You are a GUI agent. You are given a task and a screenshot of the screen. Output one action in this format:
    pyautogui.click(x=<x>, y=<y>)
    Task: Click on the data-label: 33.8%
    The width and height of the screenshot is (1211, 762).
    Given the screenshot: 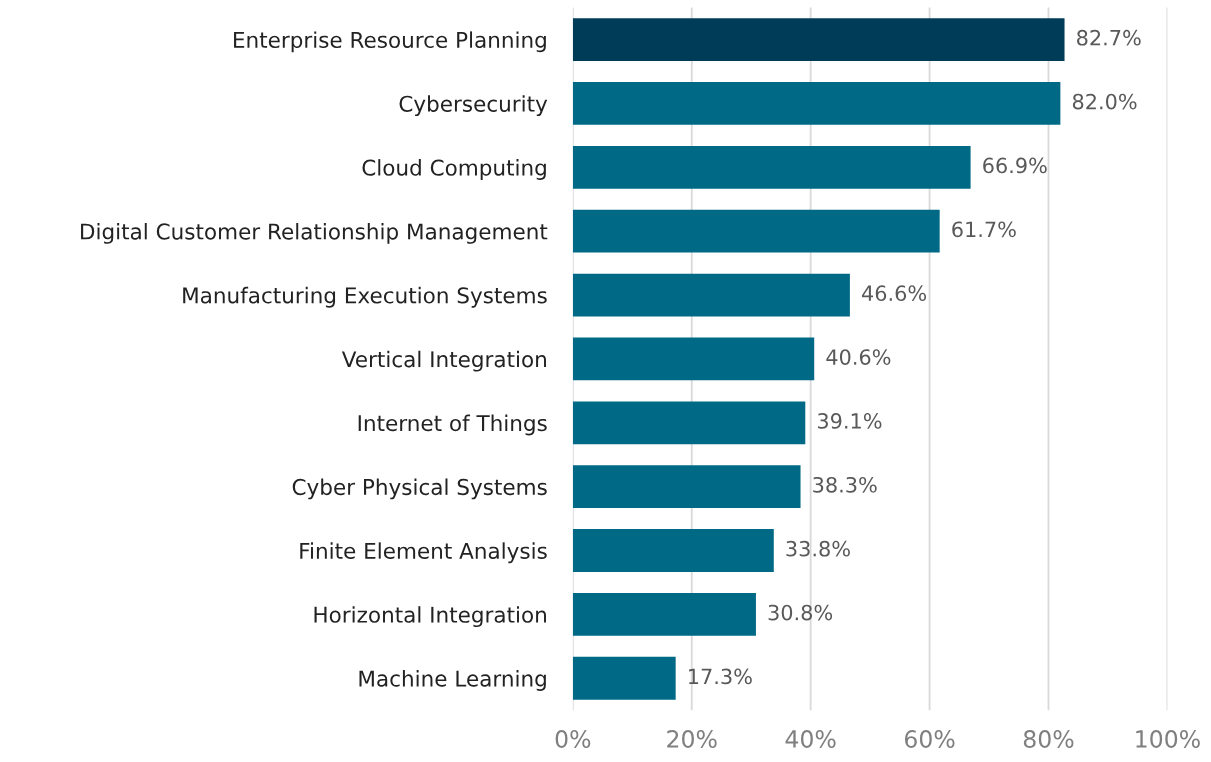 What is the action you would take?
    pyautogui.click(x=818, y=548)
    